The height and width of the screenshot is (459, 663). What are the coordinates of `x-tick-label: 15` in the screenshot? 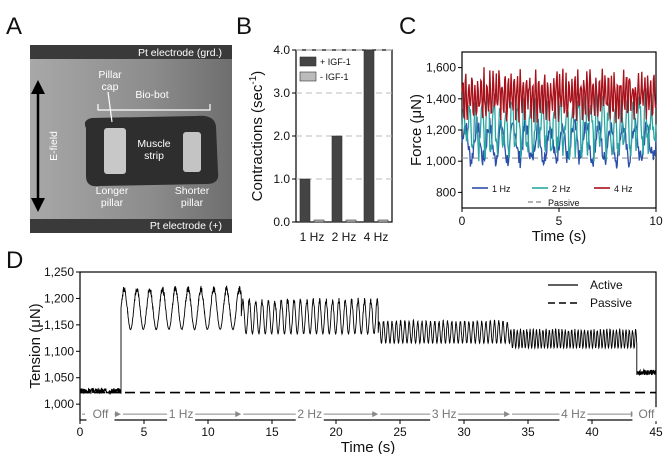 It's located at (272, 432).